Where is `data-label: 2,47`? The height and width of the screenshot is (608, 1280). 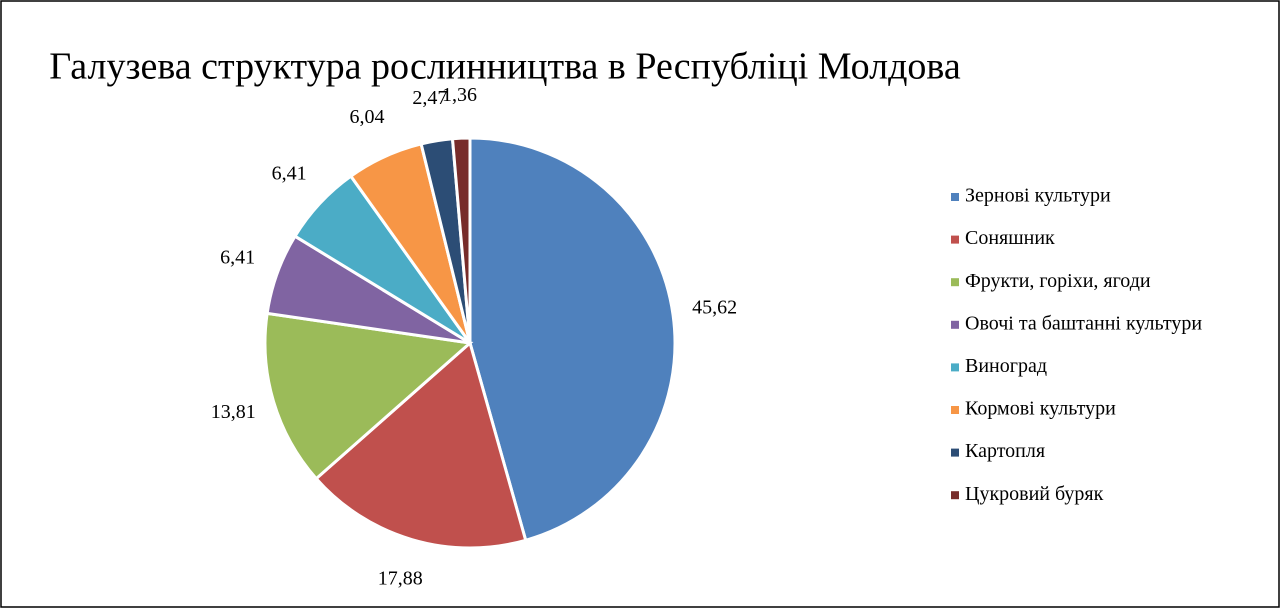 data-label: 2,47 is located at coordinates (429, 98).